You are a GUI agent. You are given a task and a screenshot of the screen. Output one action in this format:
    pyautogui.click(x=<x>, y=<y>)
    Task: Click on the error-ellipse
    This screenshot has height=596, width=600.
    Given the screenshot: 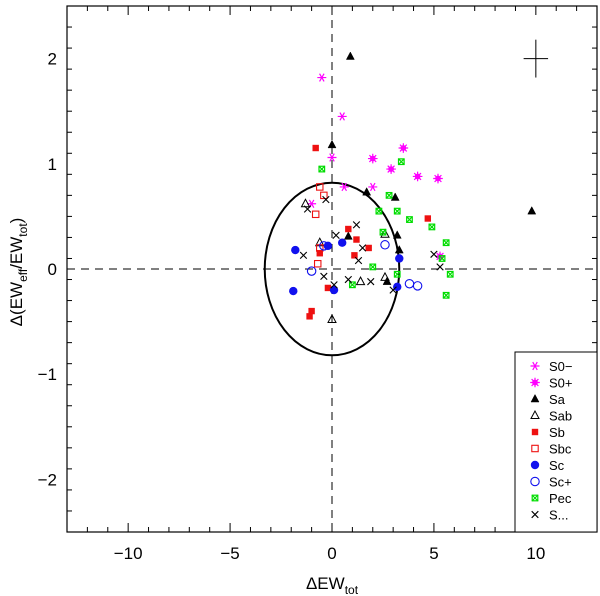 What is the action you would take?
    pyautogui.click(x=332, y=269)
    